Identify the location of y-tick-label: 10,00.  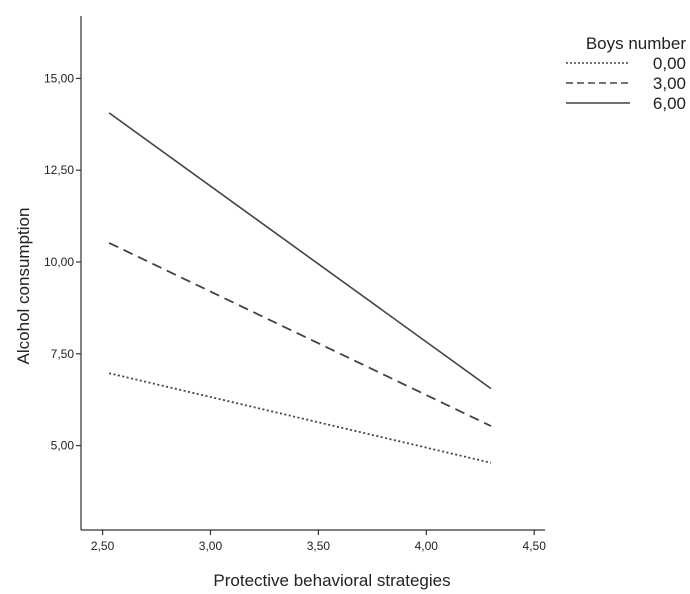
(59, 262).